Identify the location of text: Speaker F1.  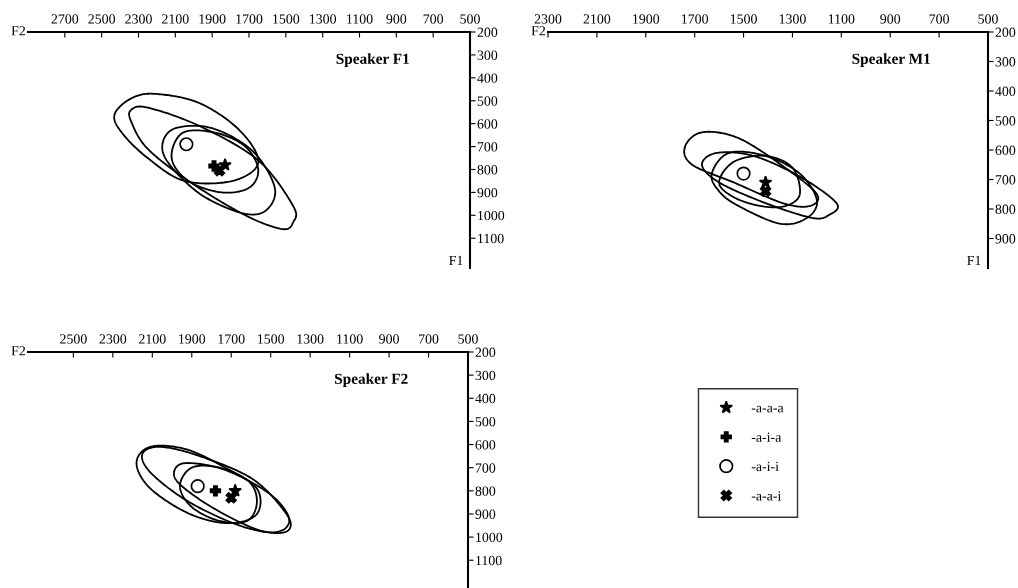
(372, 60).